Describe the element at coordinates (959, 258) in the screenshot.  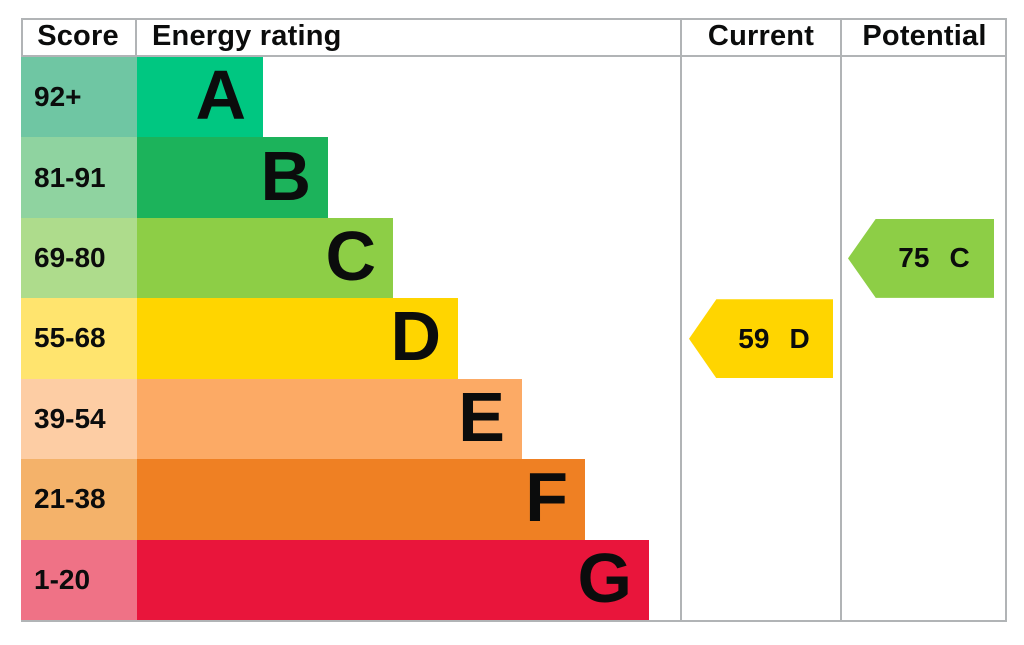
I see `potential-rating-grade: C` at that location.